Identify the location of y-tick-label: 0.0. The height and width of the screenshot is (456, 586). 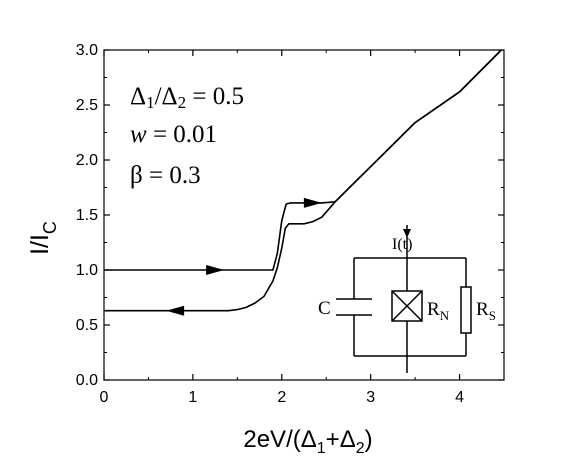
(87, 380).